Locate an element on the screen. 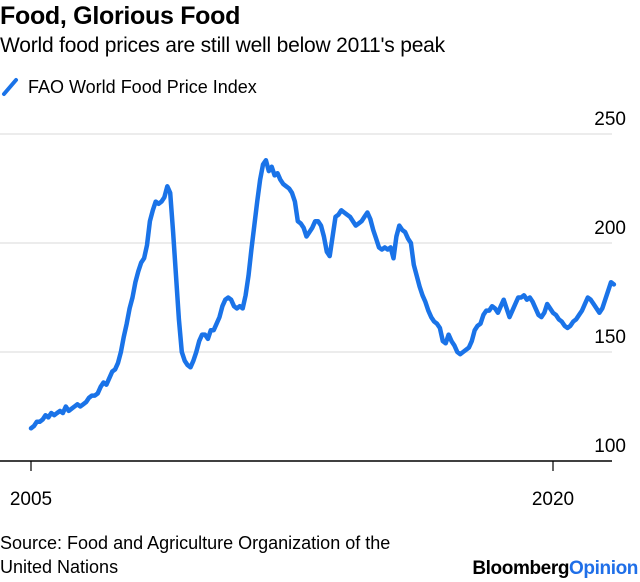 This screenshot has height=582, width=640. x-tick-label: 2005 is located at coordinates (31, 499).